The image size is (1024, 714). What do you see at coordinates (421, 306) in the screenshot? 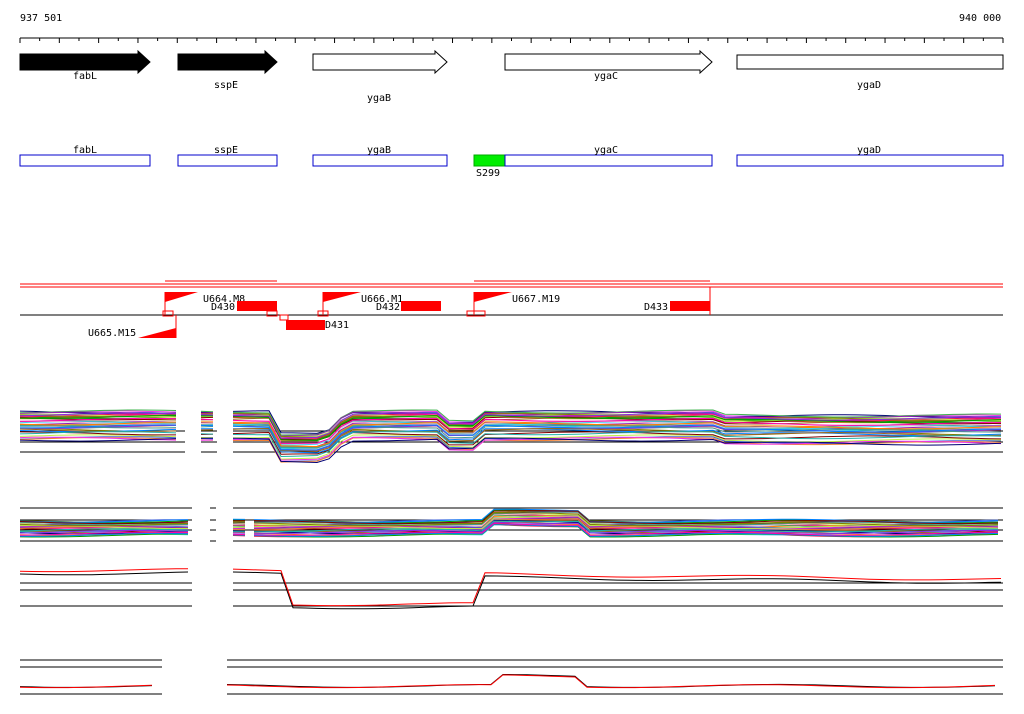
I see `transcript-D432` at bounding box center [421, 306].